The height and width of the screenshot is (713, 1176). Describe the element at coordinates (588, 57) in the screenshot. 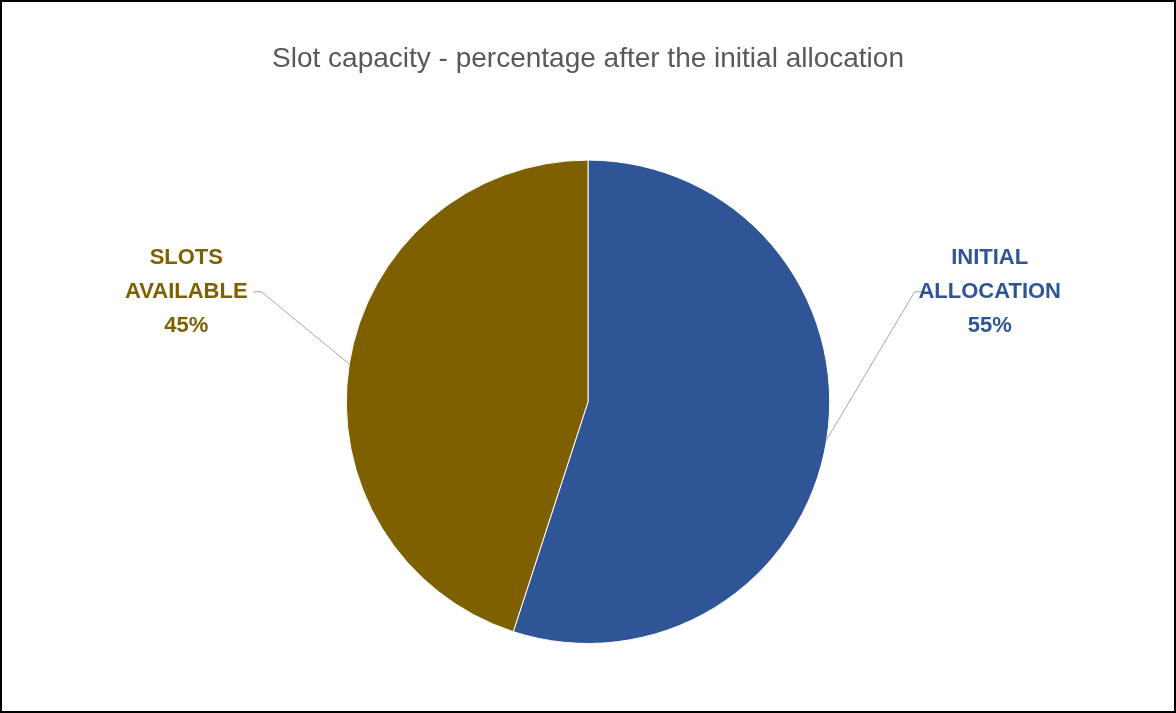

I see `chart-title: Slot capacity - percentage after the initial allocation` at that location.